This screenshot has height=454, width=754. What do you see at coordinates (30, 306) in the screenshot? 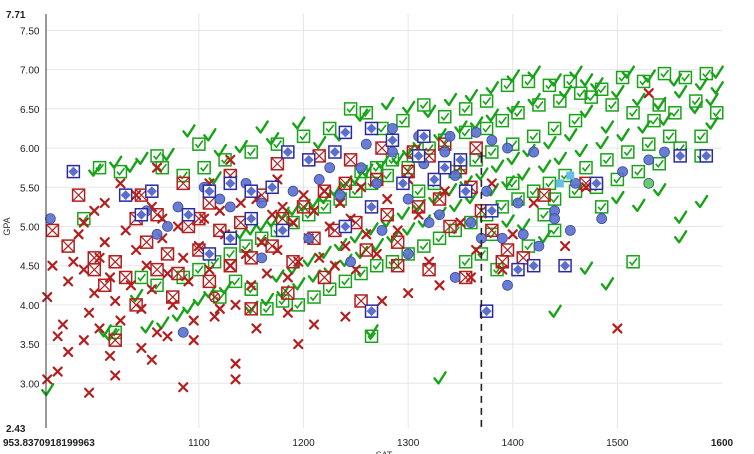
I see `y-tick-label: 4.00` at bounding box center [30, 306].